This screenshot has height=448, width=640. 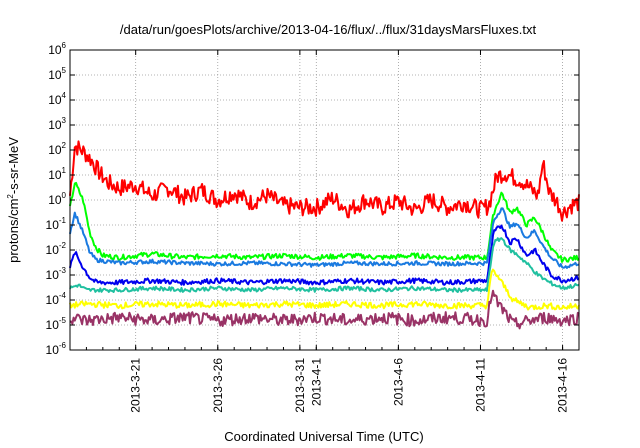 I want to click on x-tick-label: 2013-3-21, so click(x=136, y=385).